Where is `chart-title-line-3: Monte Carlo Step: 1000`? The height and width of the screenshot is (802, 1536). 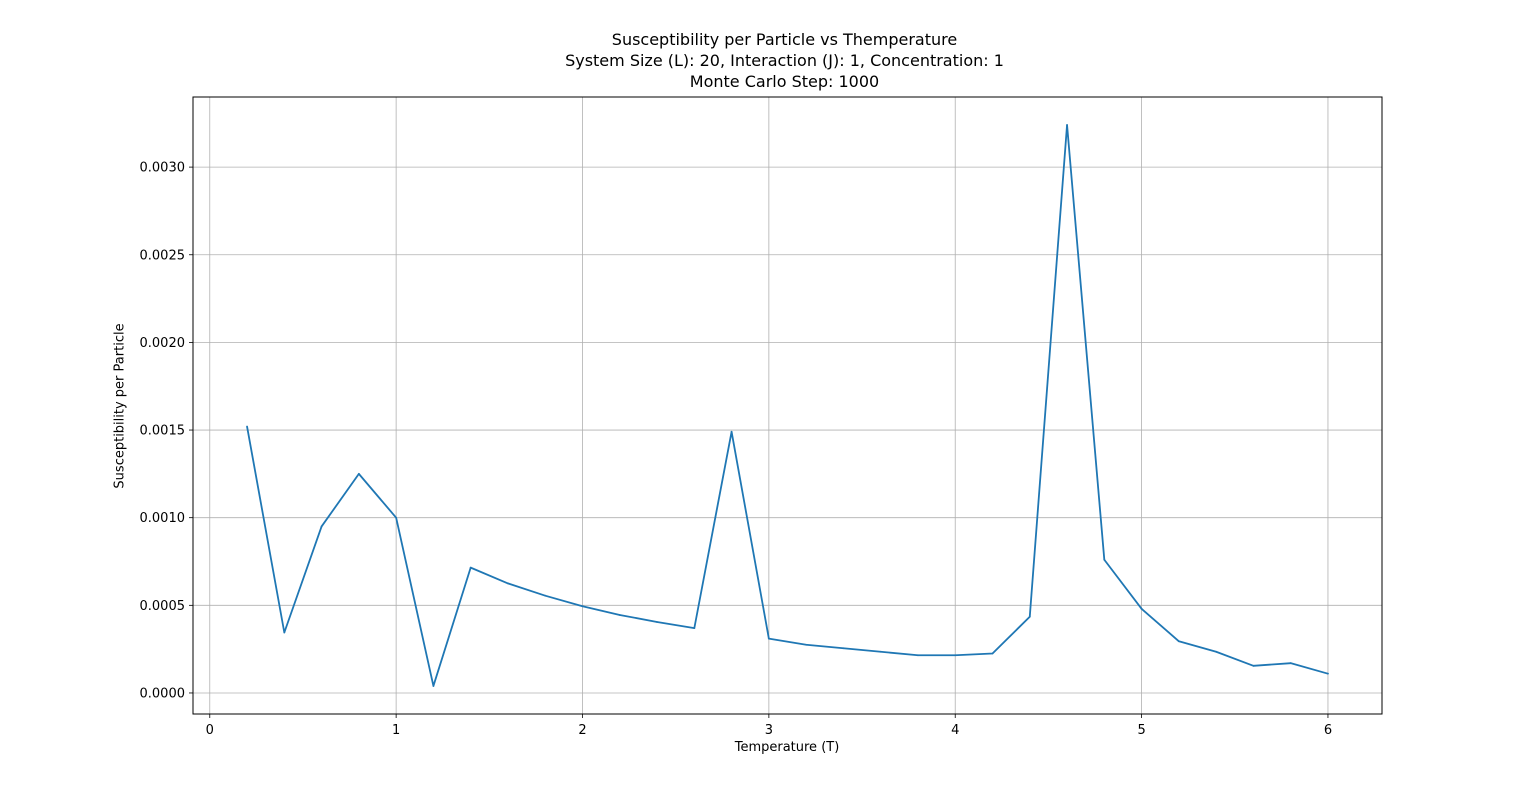
chart-title-line-3: Monte Carlo Step: 1000 is located at coordinates (784, 81).